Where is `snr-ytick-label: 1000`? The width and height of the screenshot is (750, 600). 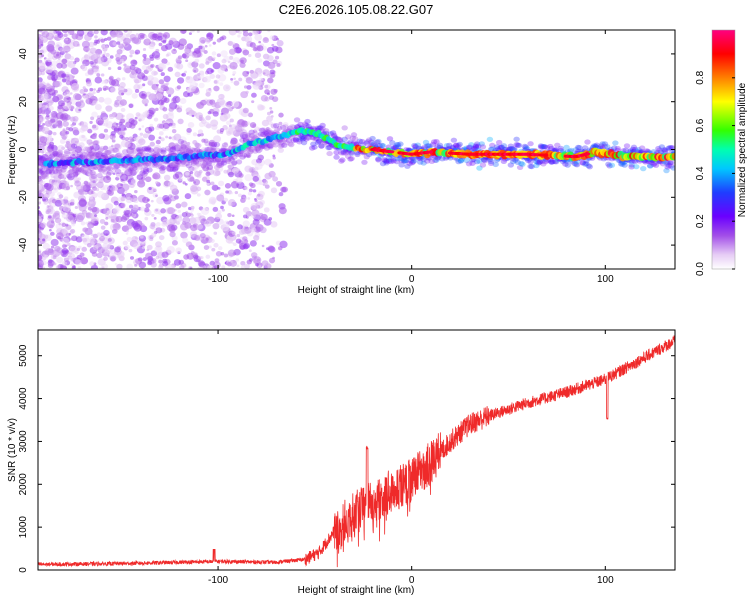 snr-ytick-label: 1000 is located at coordinates (23, 527).